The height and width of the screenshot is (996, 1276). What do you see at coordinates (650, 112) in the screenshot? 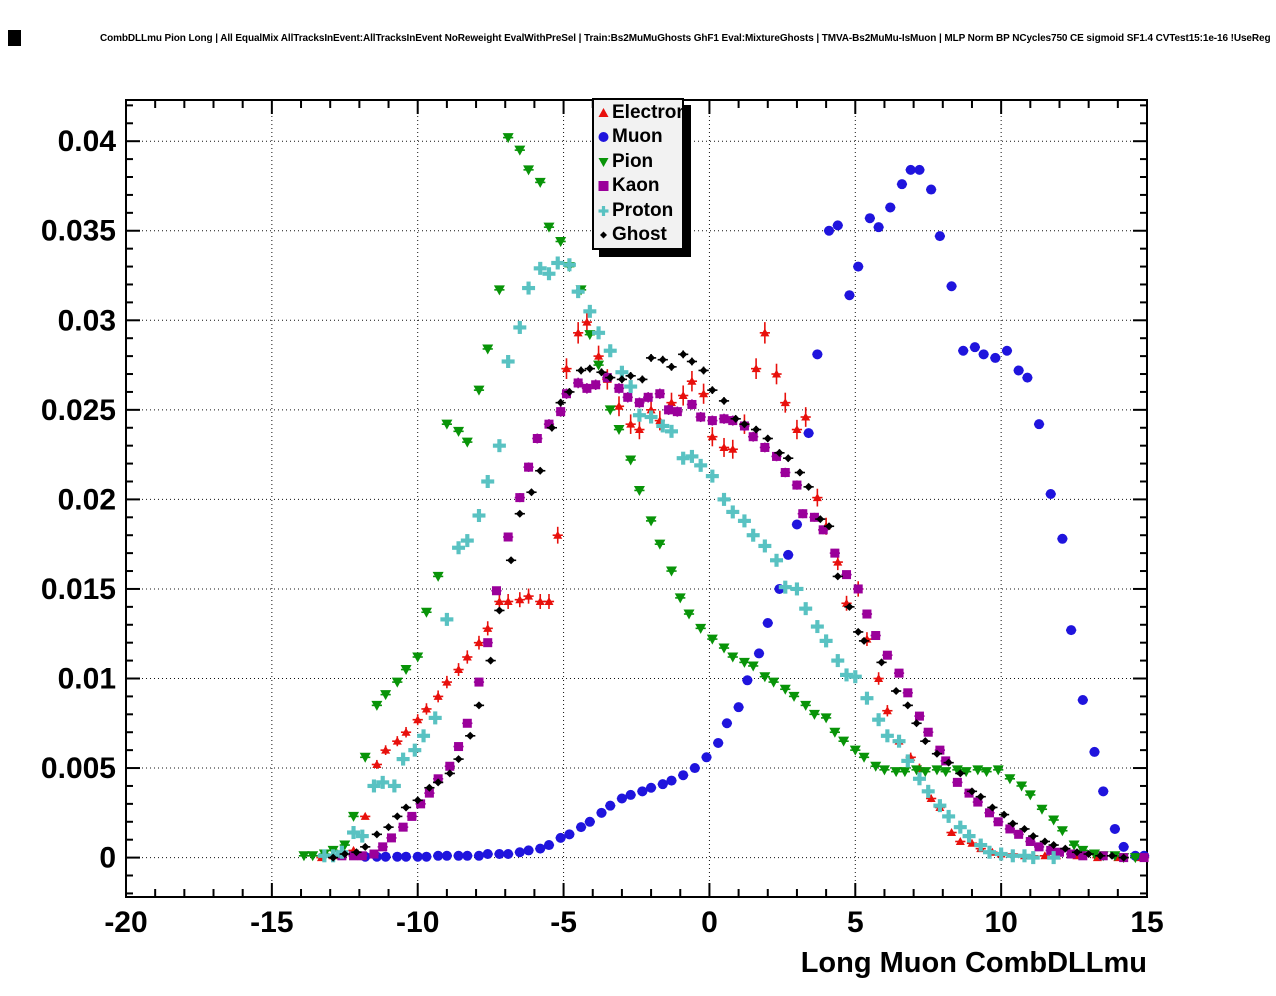
I see `legend-label: Electron` at bounding box center [650, 112].